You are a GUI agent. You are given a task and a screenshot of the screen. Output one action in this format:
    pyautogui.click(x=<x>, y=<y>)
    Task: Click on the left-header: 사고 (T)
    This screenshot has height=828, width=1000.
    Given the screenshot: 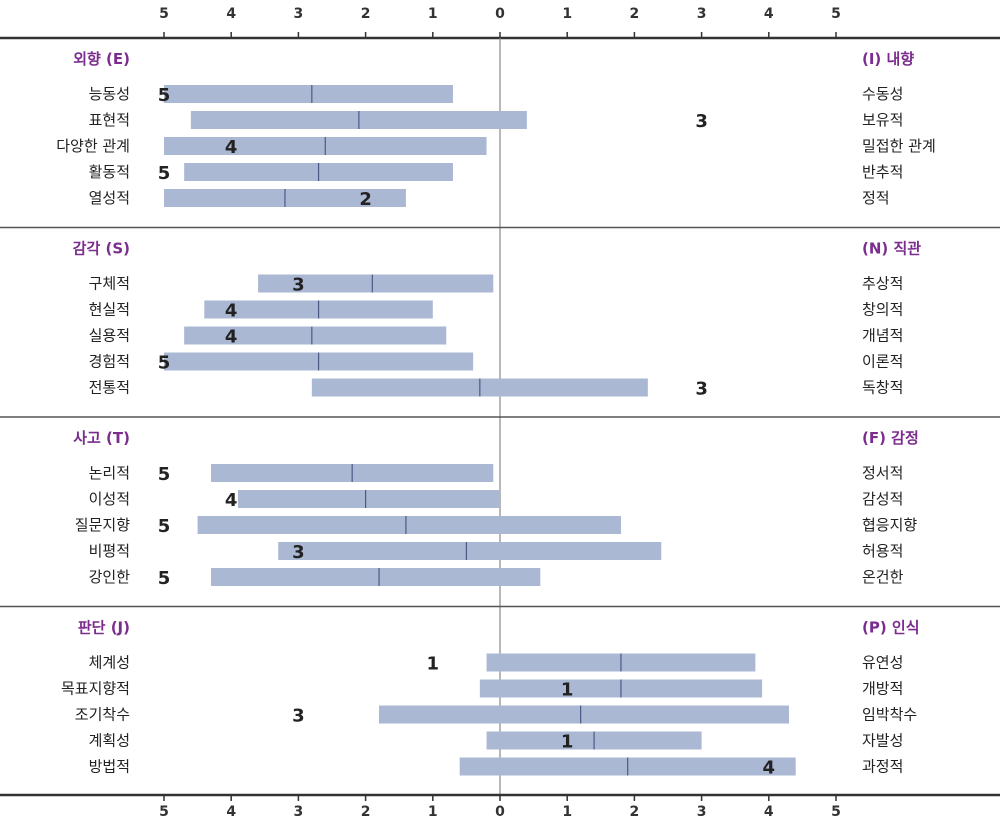 What is the action you would take?
    pyautogui.click(x=101, y=438)
    